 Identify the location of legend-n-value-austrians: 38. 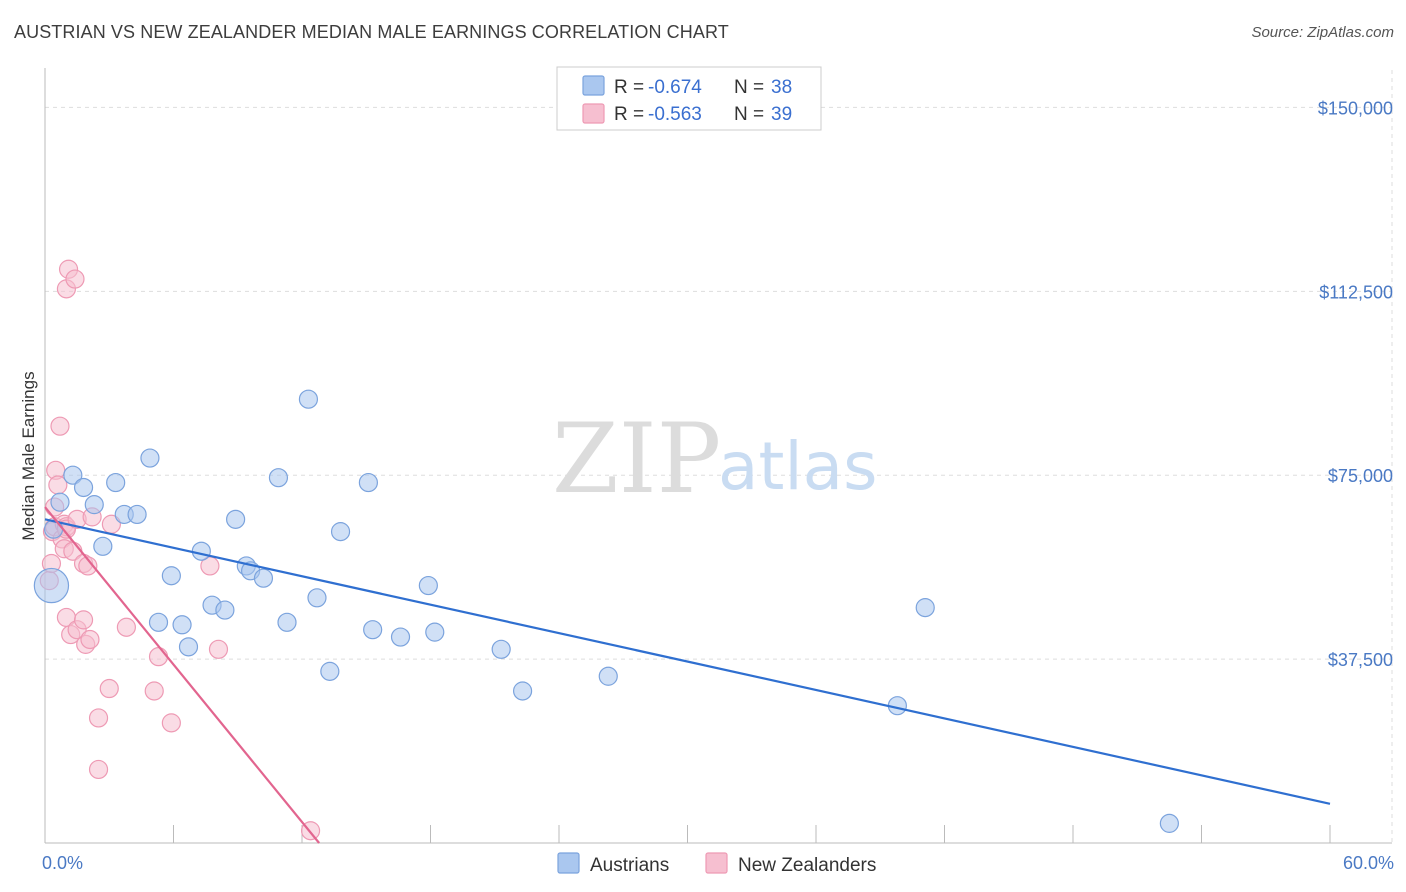
(781, 87).